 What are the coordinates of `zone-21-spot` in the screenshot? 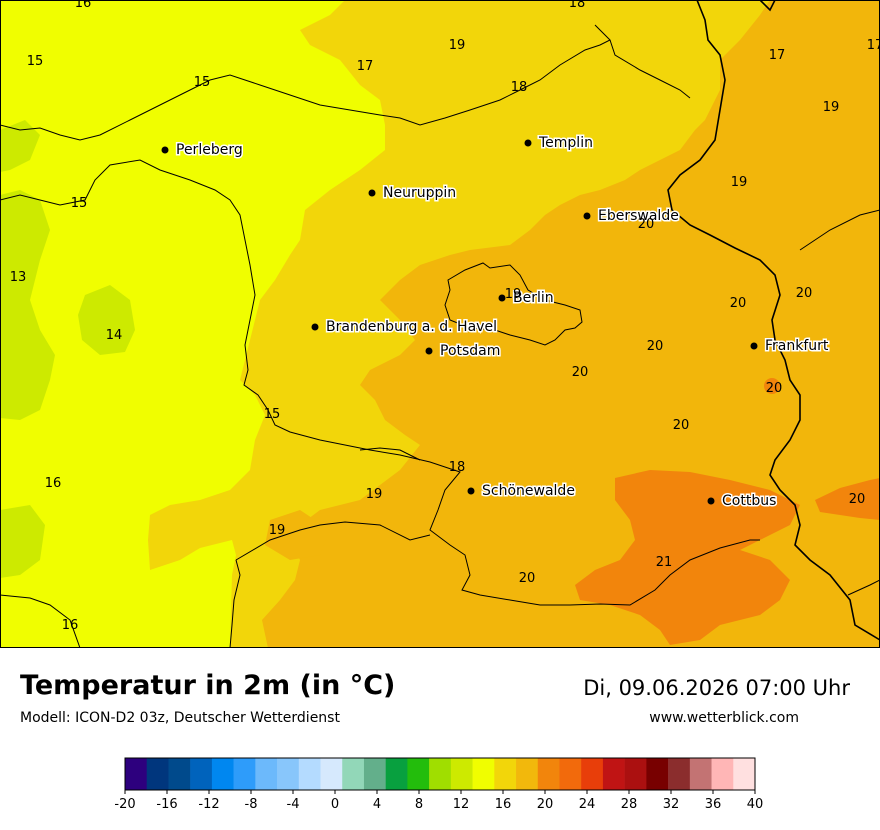 It's located at (772, 386).